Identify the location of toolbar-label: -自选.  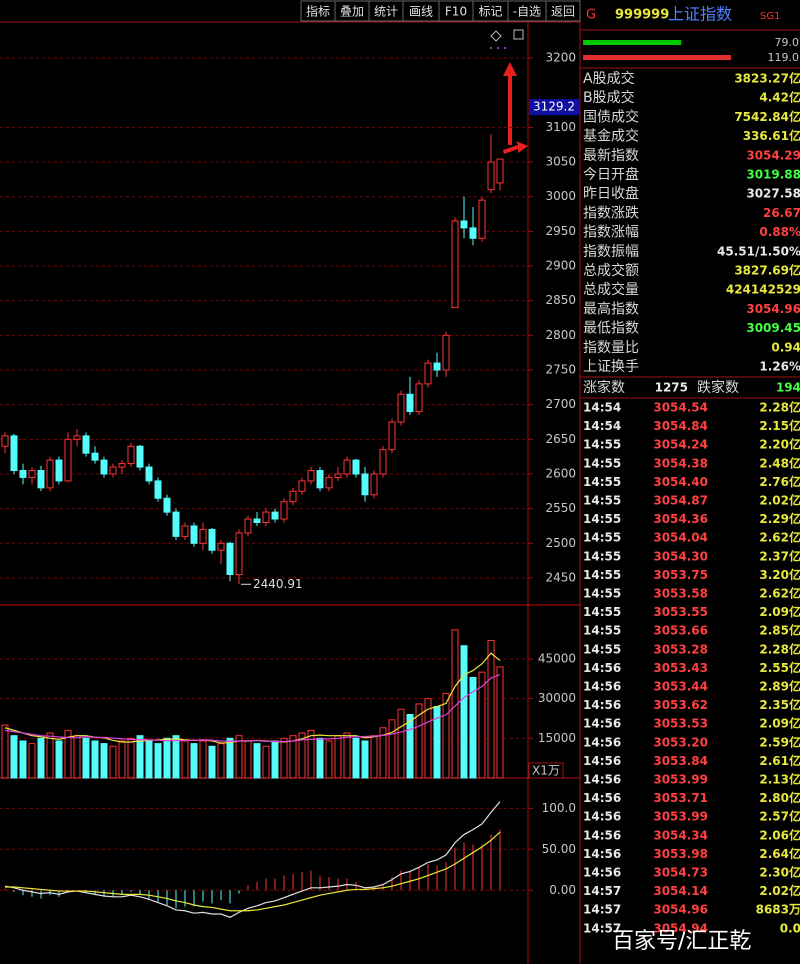
(527, 12).